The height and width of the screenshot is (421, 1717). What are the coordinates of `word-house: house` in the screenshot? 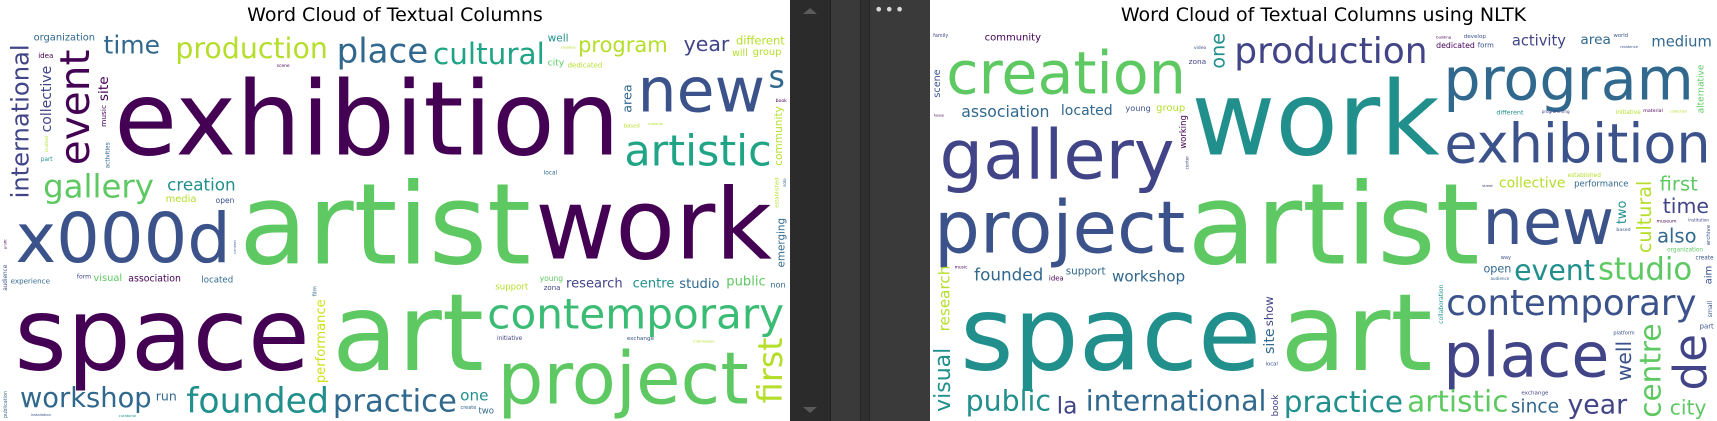 It's located at (939, 115).